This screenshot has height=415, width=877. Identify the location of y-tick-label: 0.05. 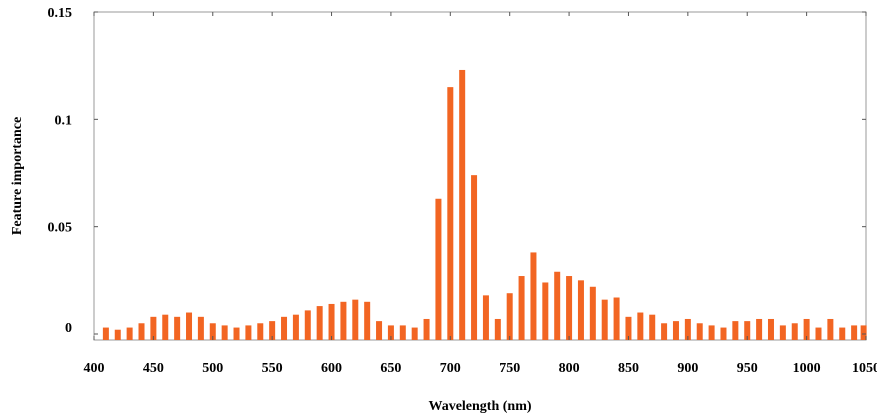
(60, 228).